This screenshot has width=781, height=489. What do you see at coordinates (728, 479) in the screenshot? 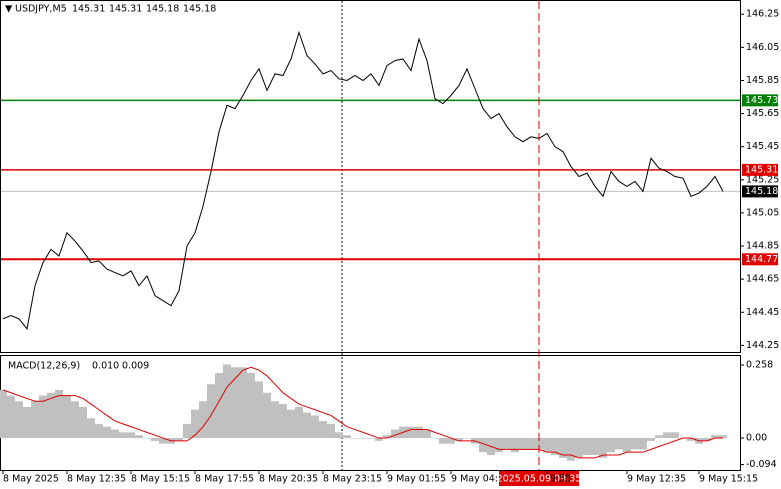
I see `x-tick-label: 9 May 15:15` at bounding box center [728, 479].